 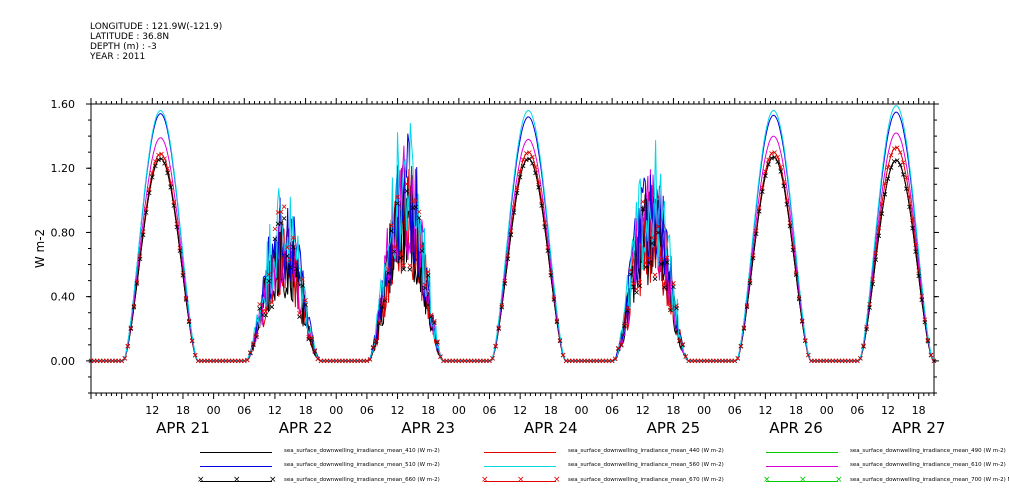 I want to click on y-axis-label: W m-2, so click(x=40, y=248).